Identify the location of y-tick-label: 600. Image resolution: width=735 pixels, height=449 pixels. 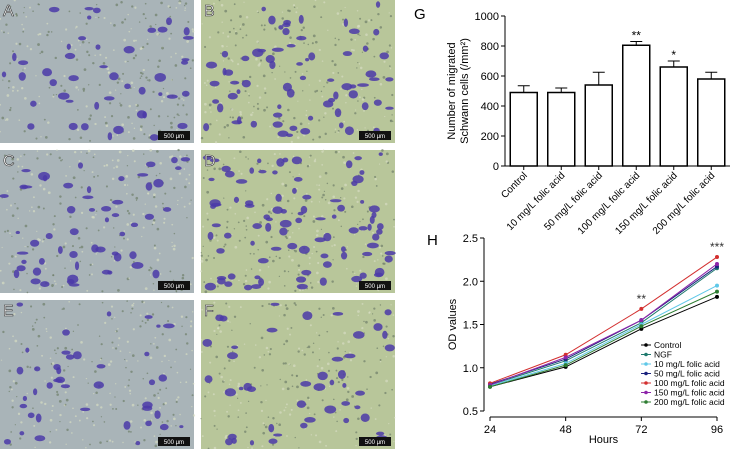
(490, 77).